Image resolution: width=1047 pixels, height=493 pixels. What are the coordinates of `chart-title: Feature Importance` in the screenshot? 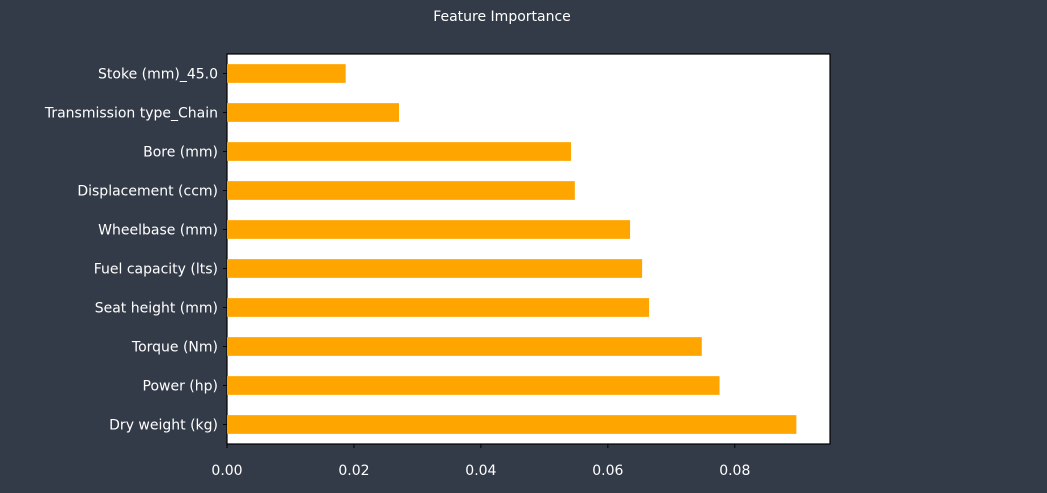 It's located at (502, 17).